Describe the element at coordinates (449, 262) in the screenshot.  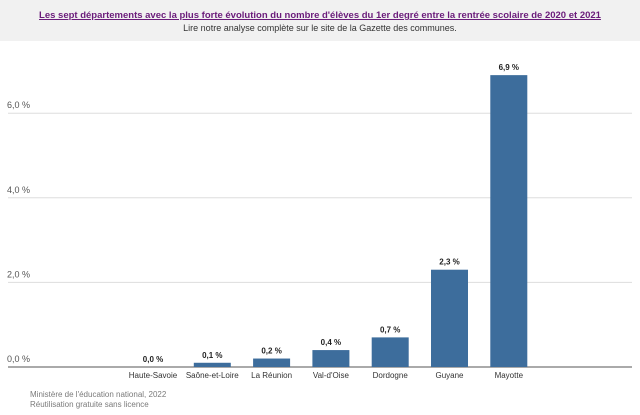
I see `value-label: 2,3 %` at that location.